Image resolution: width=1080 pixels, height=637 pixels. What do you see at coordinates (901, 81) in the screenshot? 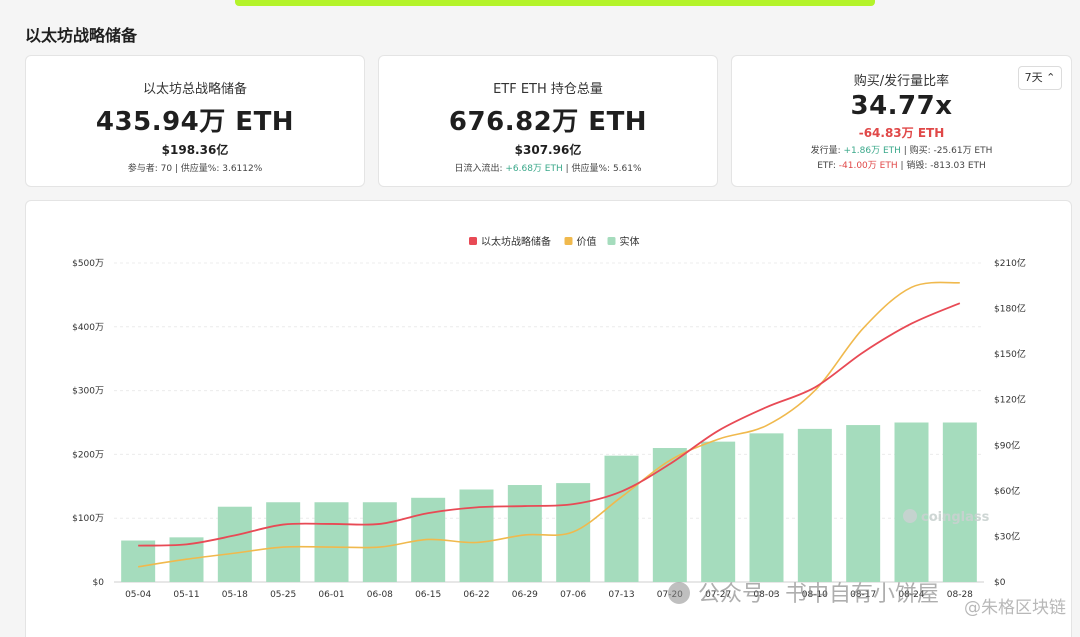
I see `ratio-card-title: 购买/发行量比率` at bounding box center [901, 81].